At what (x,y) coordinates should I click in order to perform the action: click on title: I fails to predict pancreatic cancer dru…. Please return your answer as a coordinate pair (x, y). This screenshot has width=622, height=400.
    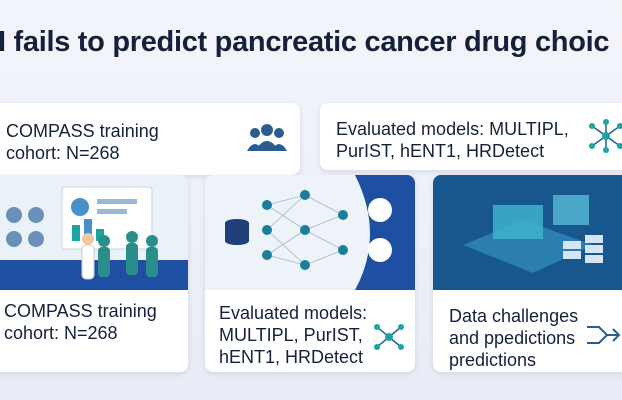
    Looking at the image, I should click on (305, 42).